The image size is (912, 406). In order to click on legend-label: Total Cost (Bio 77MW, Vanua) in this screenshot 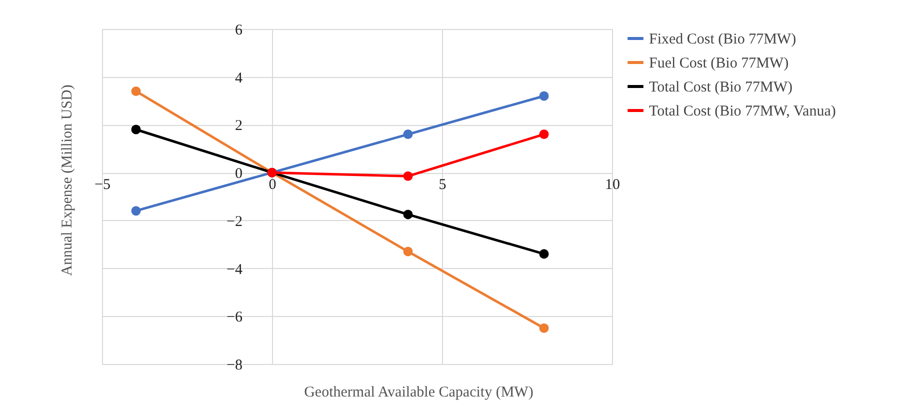, I will do `click(742, 112)`.